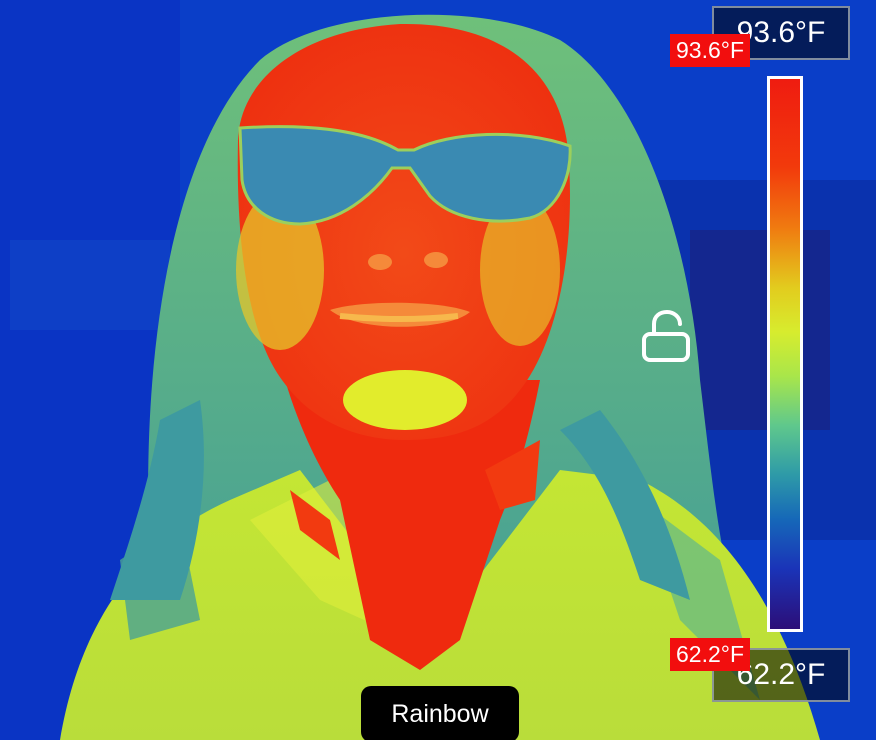 The width and height of the screenshot is (876, 740). I want to click on palette-selector: Rainbow, so click(440, 713).